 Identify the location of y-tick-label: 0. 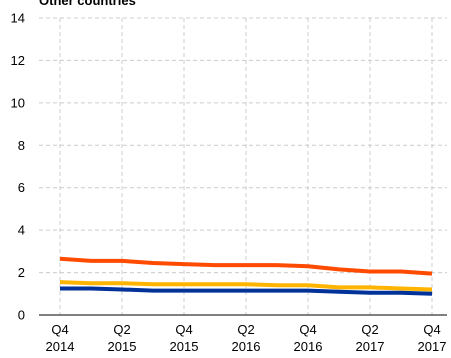
(21, 315).